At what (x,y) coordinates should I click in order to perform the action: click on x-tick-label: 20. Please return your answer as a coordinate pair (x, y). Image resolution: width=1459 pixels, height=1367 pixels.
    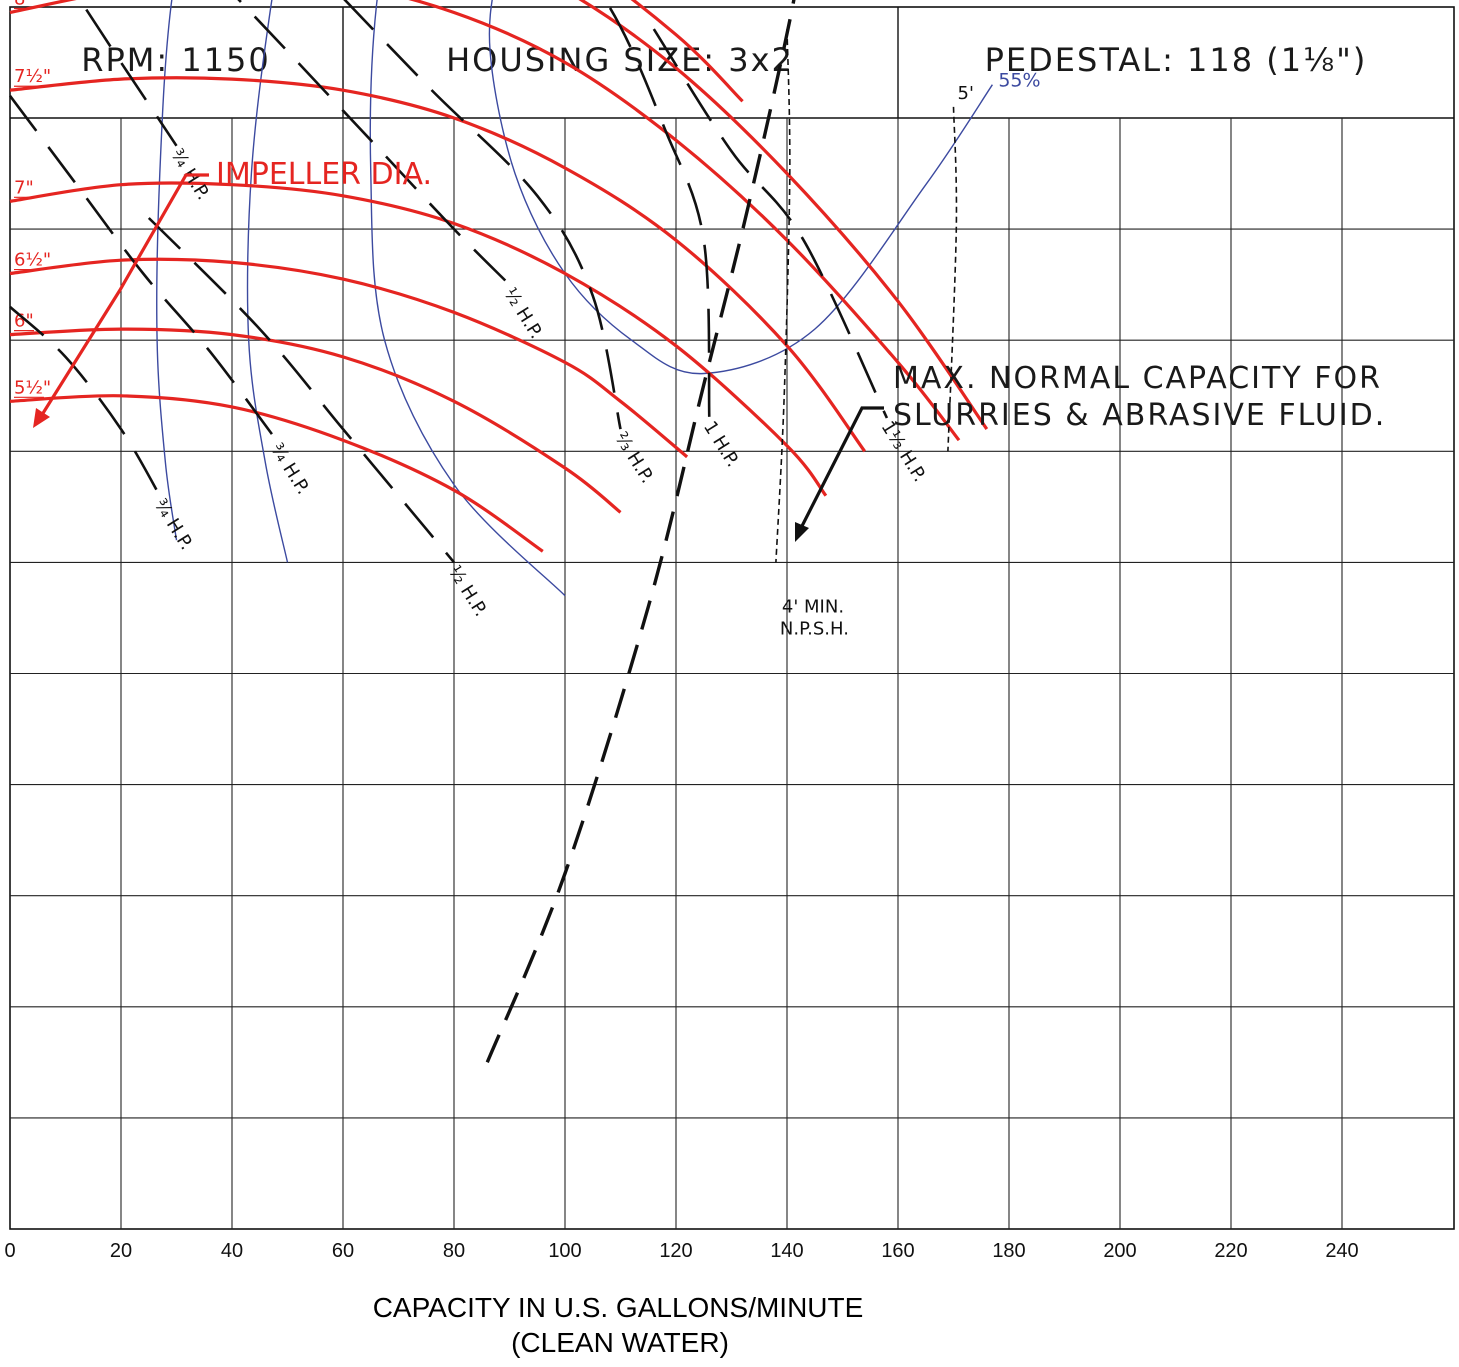
    Looking at the image, I should click on (121, 1251).